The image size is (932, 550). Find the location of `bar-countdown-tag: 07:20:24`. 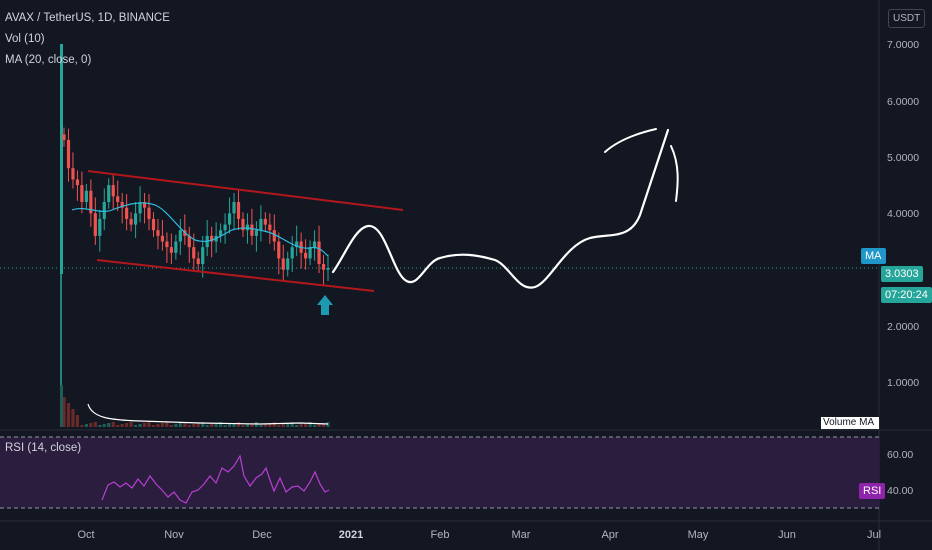

bar-countdown-tag: 07:20:24 is located at coordinates (906, 295).